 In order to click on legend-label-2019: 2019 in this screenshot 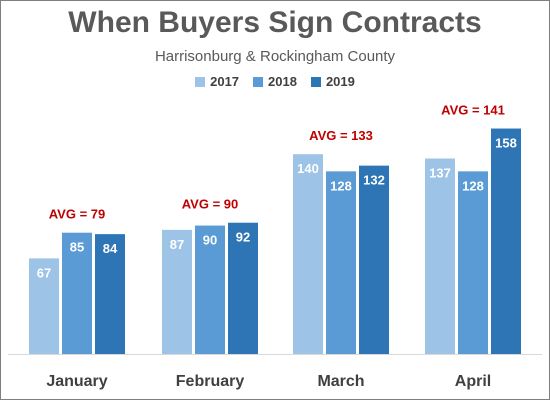, I will do `click(340, 81)`.